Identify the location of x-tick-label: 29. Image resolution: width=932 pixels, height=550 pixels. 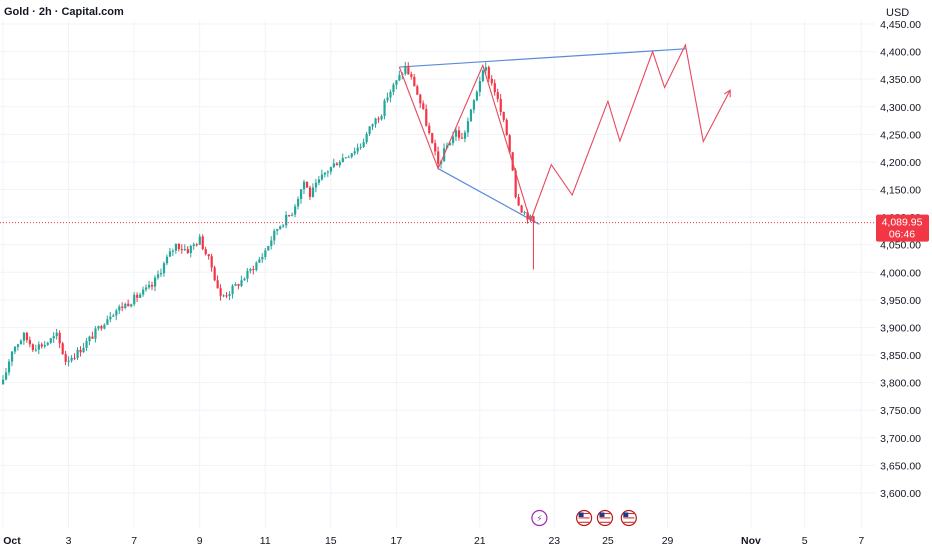
(668, 541).